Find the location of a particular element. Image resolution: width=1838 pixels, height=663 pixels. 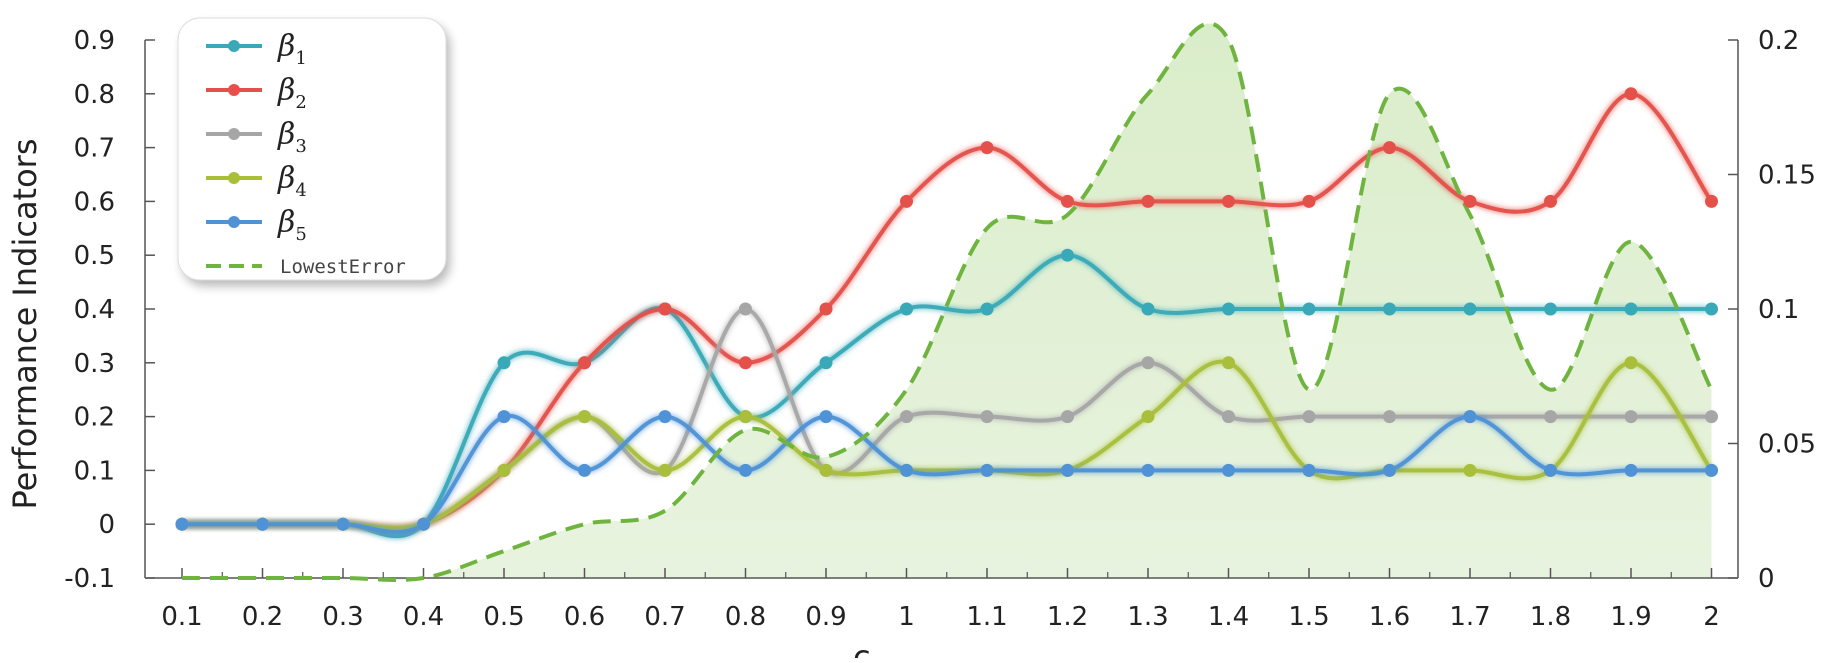

legend-marker-beta5 is located at coordinates (234, 222).